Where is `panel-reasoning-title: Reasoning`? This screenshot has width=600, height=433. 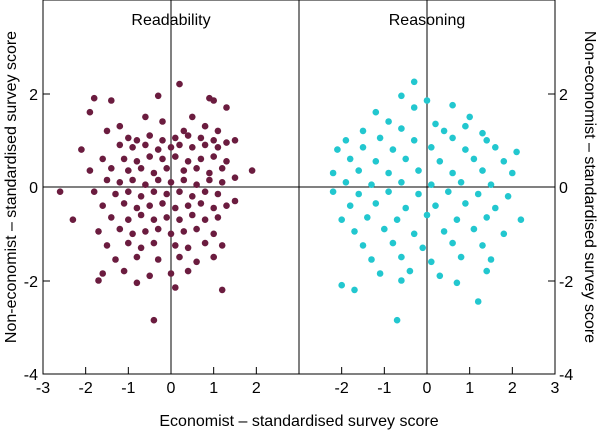 panel-reasoning-title: Reasoning is located at coordinates (427, 20).